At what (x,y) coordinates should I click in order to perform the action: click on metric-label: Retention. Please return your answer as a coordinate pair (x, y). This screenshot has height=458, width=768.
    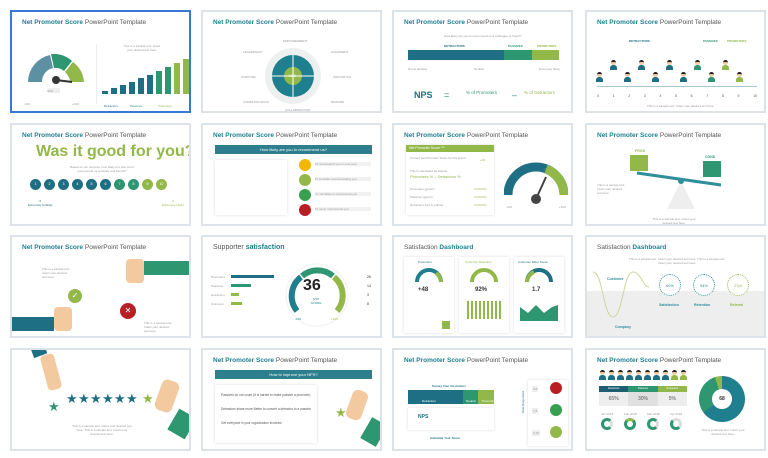
    Looking at the image, I should click on (702, 305).